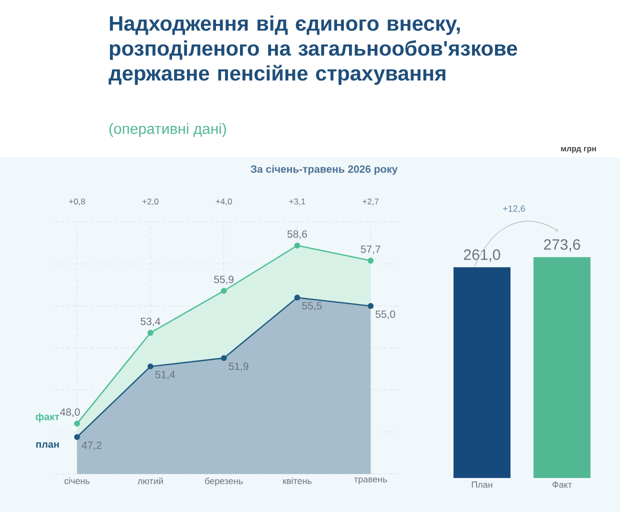  What do you see at coordinates (70, 413) in the screenshot?
I see `data-label: 48,0` at bounding box center [70, 413].